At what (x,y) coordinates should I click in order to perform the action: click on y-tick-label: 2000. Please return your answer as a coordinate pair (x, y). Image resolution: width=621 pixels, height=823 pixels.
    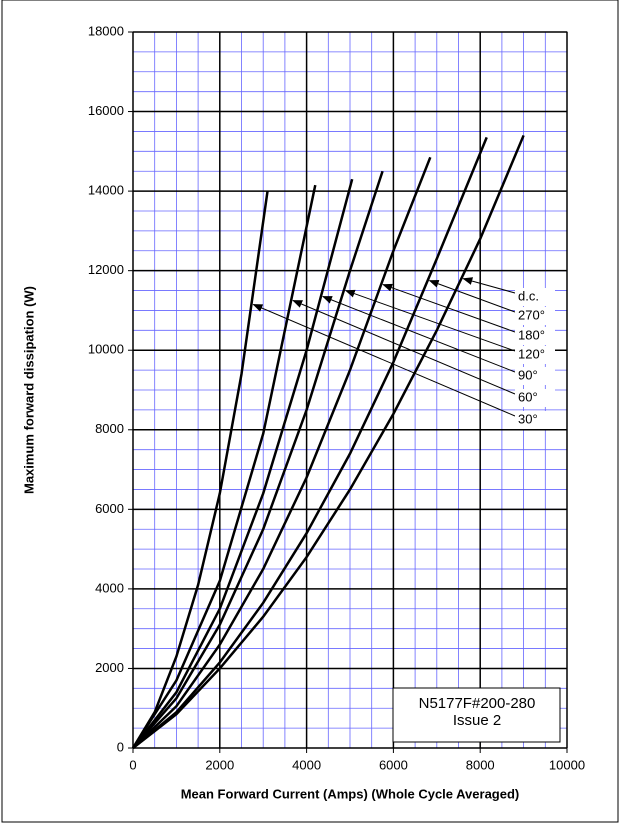
    Looking at the image, I should click on (109, 667).